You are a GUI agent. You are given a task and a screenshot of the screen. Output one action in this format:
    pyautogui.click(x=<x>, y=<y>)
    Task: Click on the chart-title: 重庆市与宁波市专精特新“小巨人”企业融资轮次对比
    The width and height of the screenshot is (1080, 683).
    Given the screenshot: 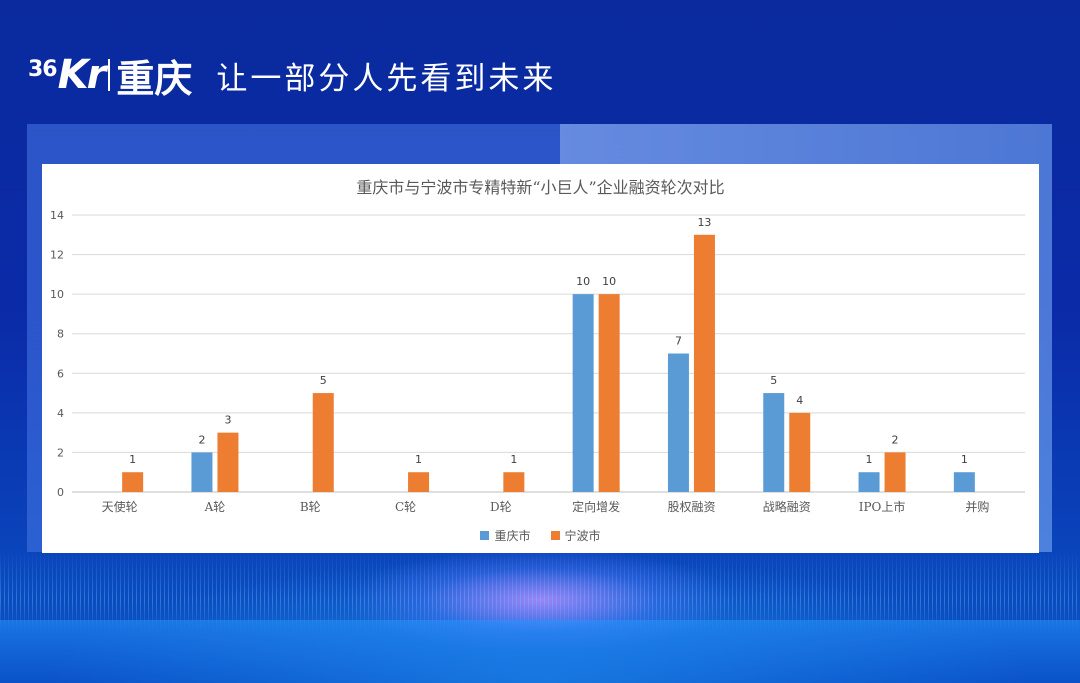 What is the action you would take?
    pyautogui.click(x=540, y=187)
    